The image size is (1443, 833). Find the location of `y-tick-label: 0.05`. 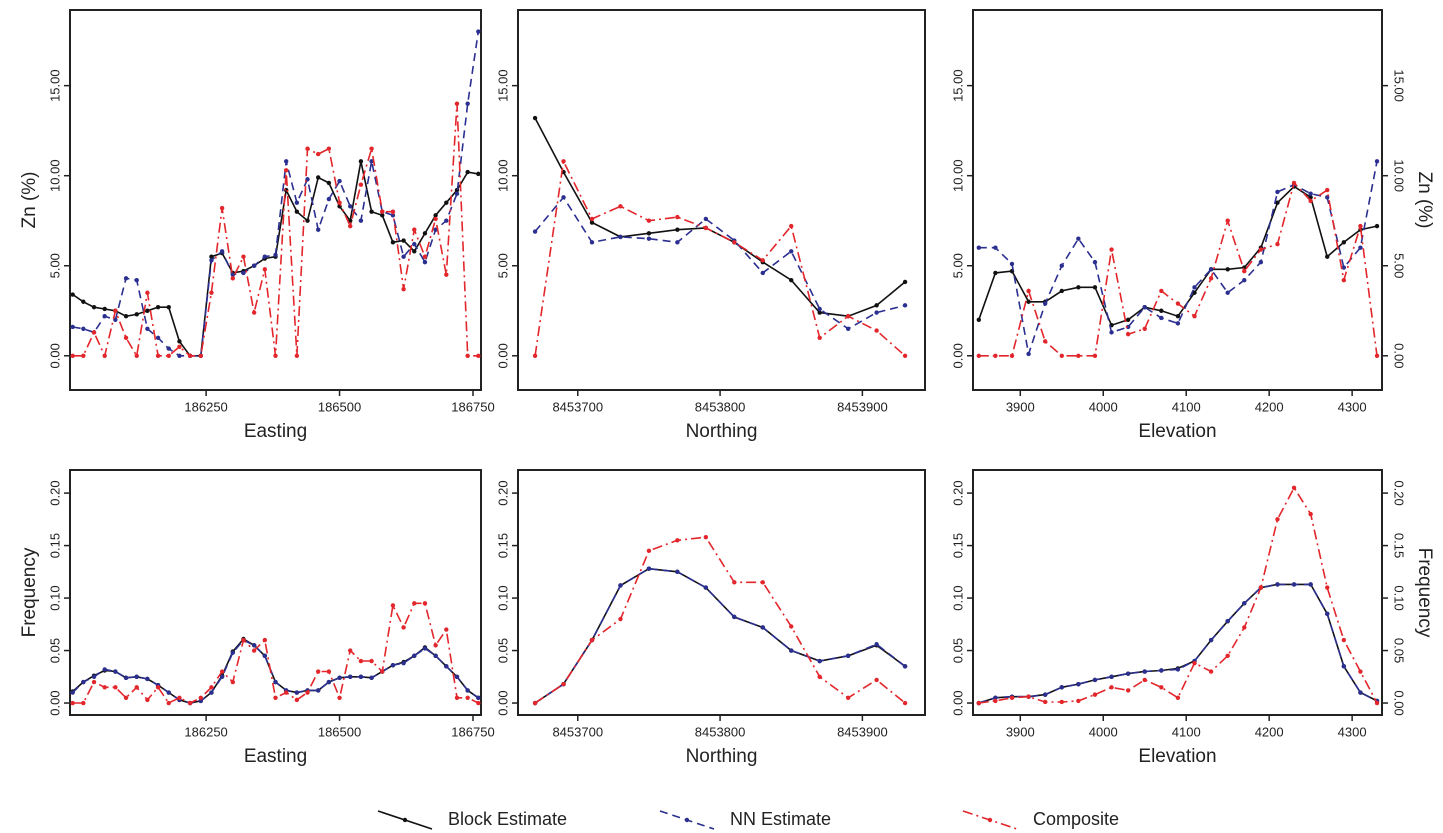

y-tick-label: 0.05 is located at coordinates (1399, 650).